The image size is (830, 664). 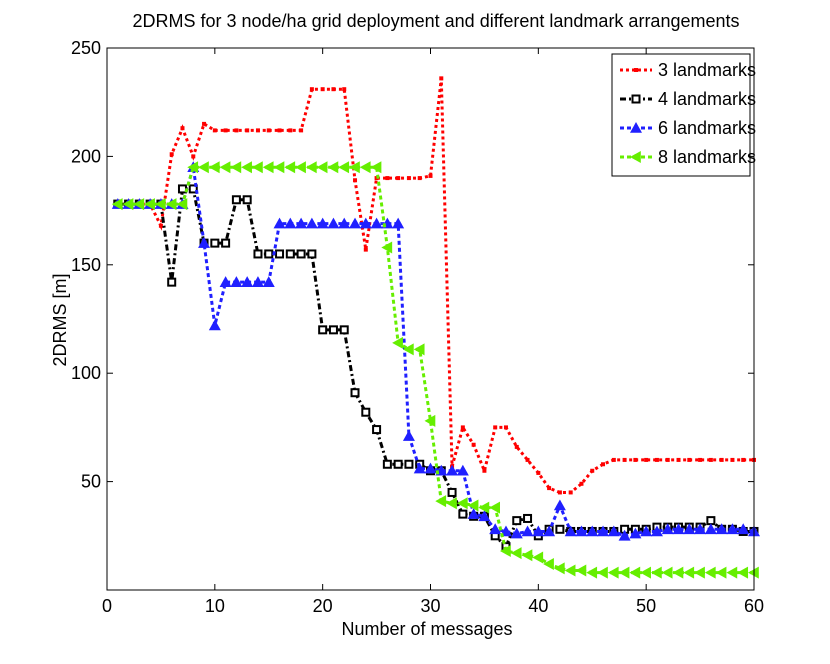 I want to click on legend-label: 3 landmarks, so click(x=707, y=70).